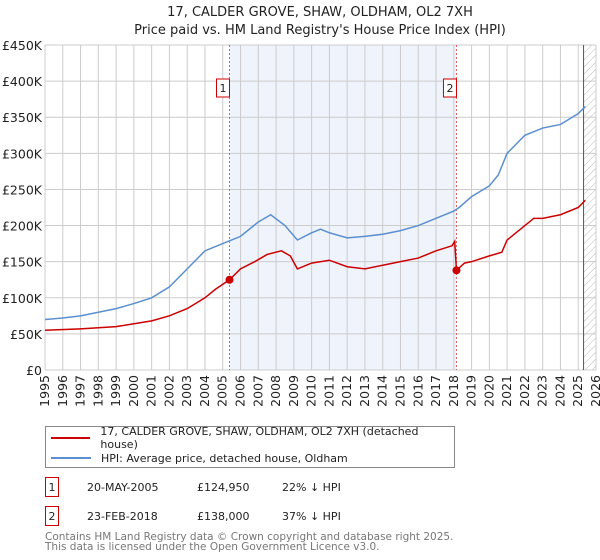  I want to click on x-tick-label: 2016, so click(417, 391).